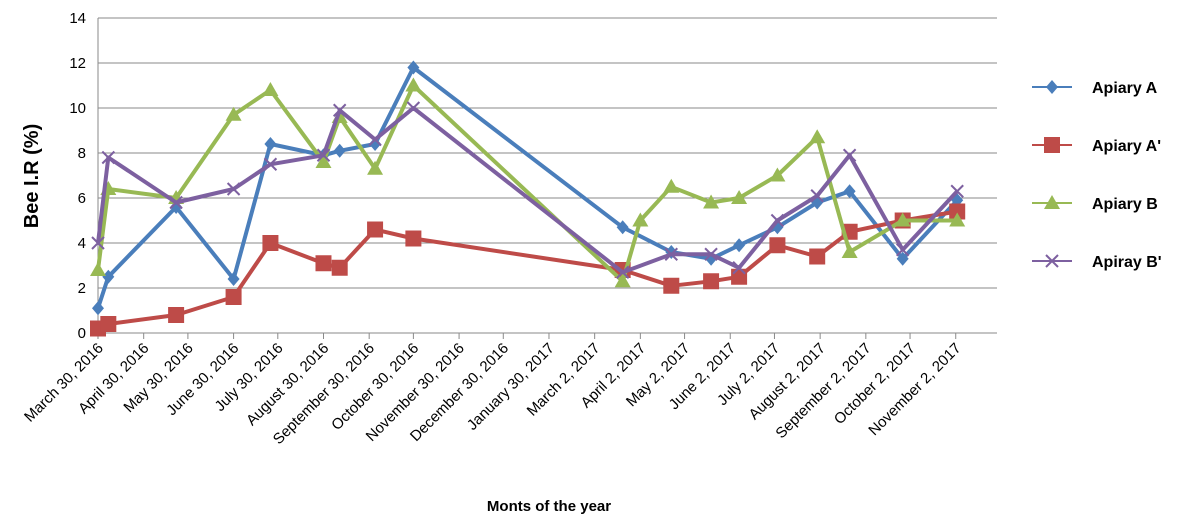 This screenshot has width=1177, height=518. I want to click on y-tick-label: 6, so click(82, 198).